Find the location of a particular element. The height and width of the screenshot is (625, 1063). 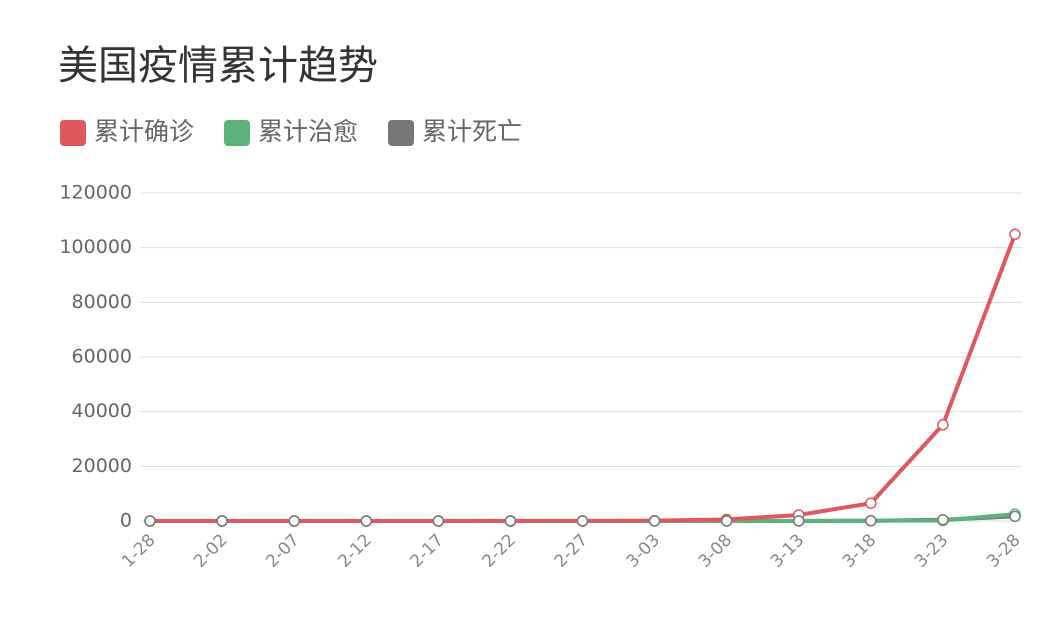

x-tick-label: 2-27 is located at coordinates (571, 550).